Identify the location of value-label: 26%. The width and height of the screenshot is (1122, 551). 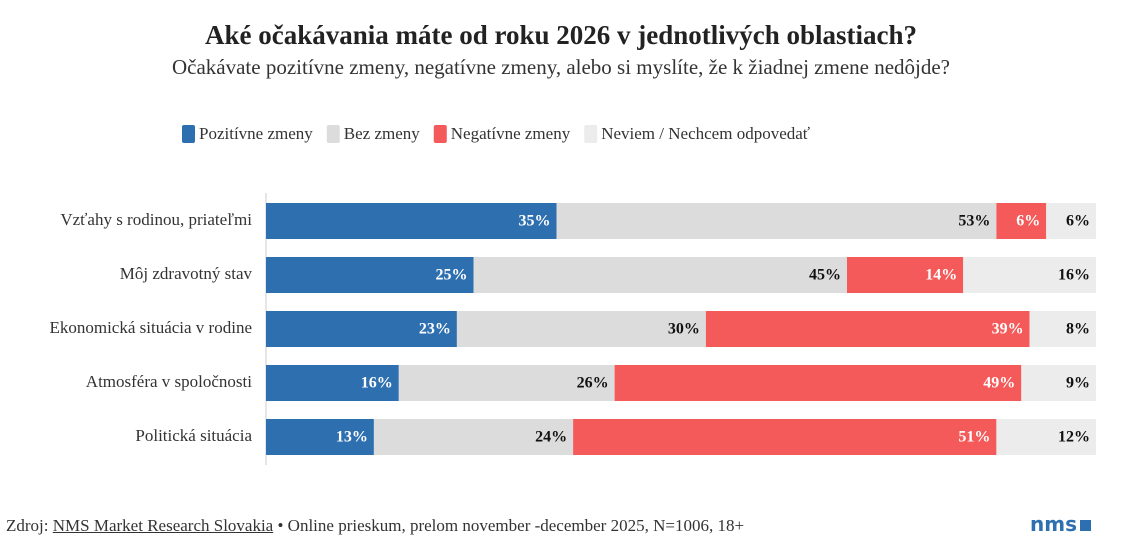
(593, 383).